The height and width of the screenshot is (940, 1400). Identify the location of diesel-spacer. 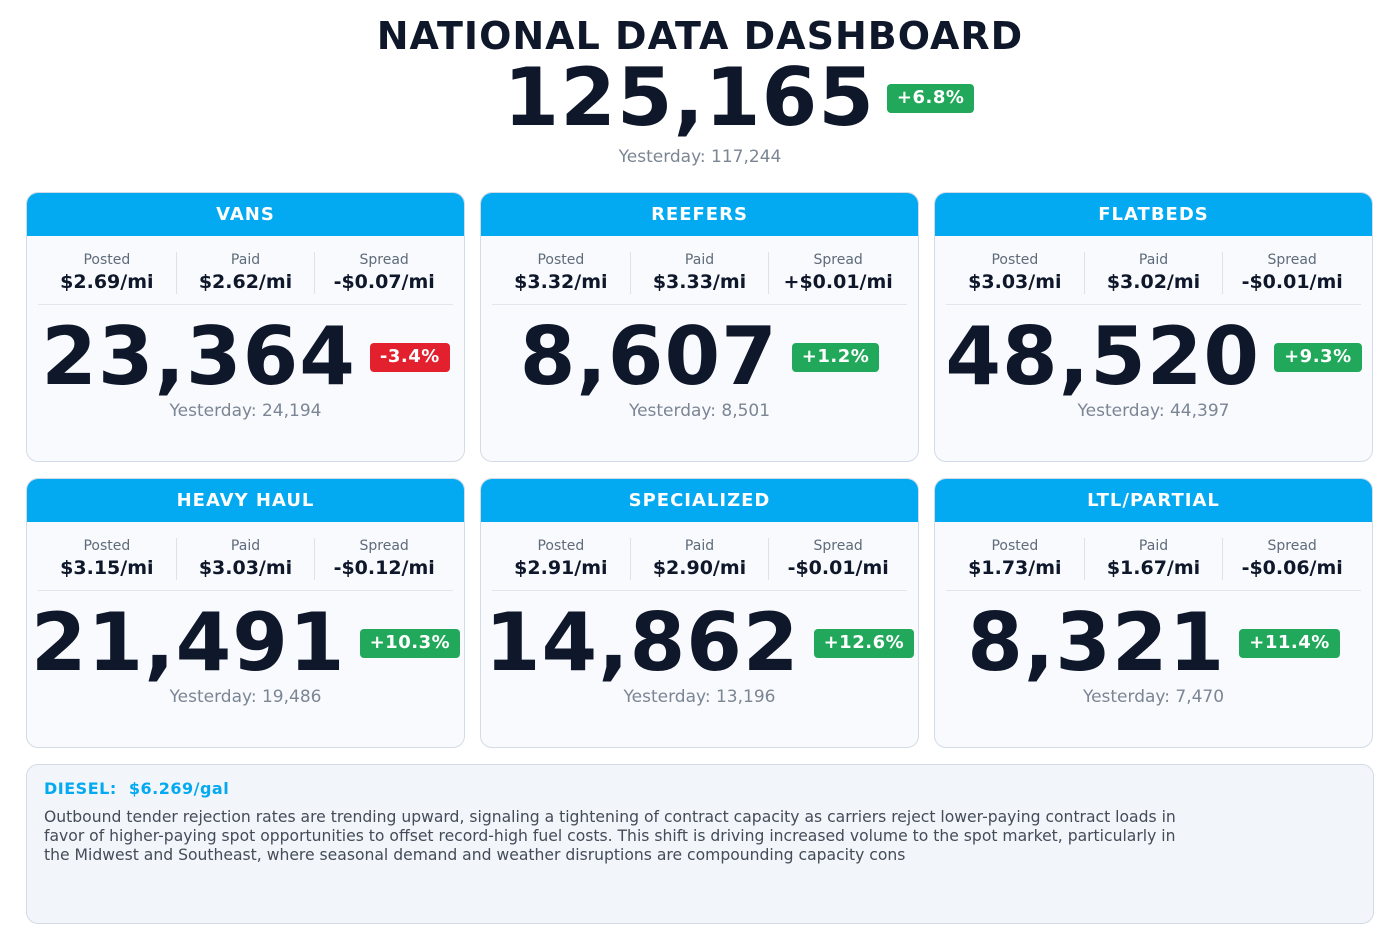
(123, 788).